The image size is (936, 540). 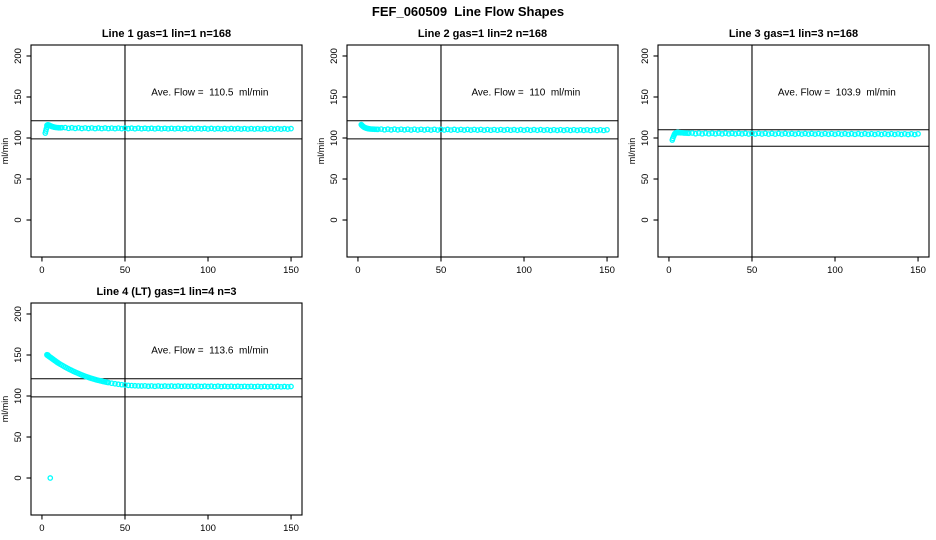 I want to click on plot-box, so click(x=166, y=409).